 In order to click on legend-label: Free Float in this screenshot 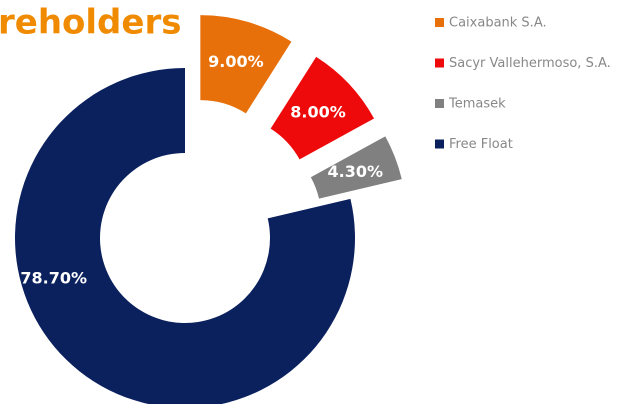, I will do `click(481, 144)`.